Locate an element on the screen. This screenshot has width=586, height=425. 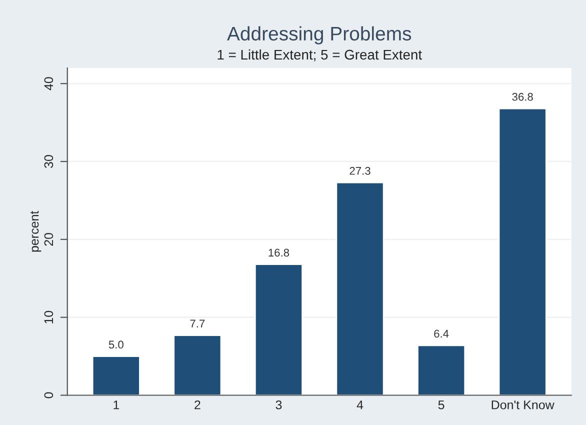
x-tick-label: Don't Know is located at coordinates (523, 405).